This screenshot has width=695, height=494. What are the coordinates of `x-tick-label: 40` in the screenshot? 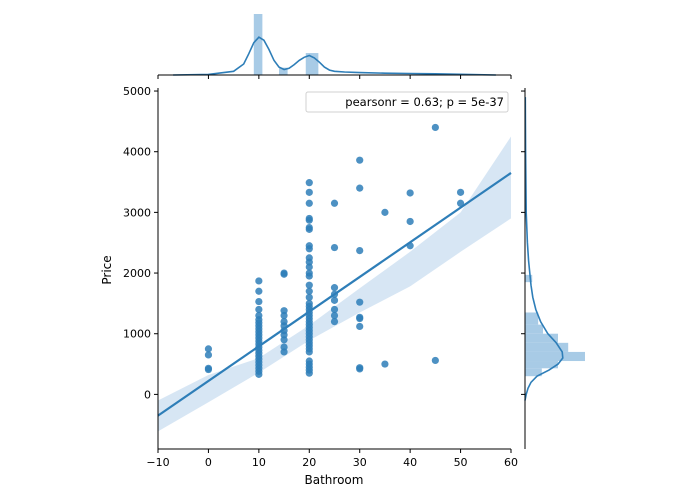 It's located at (410, 462).